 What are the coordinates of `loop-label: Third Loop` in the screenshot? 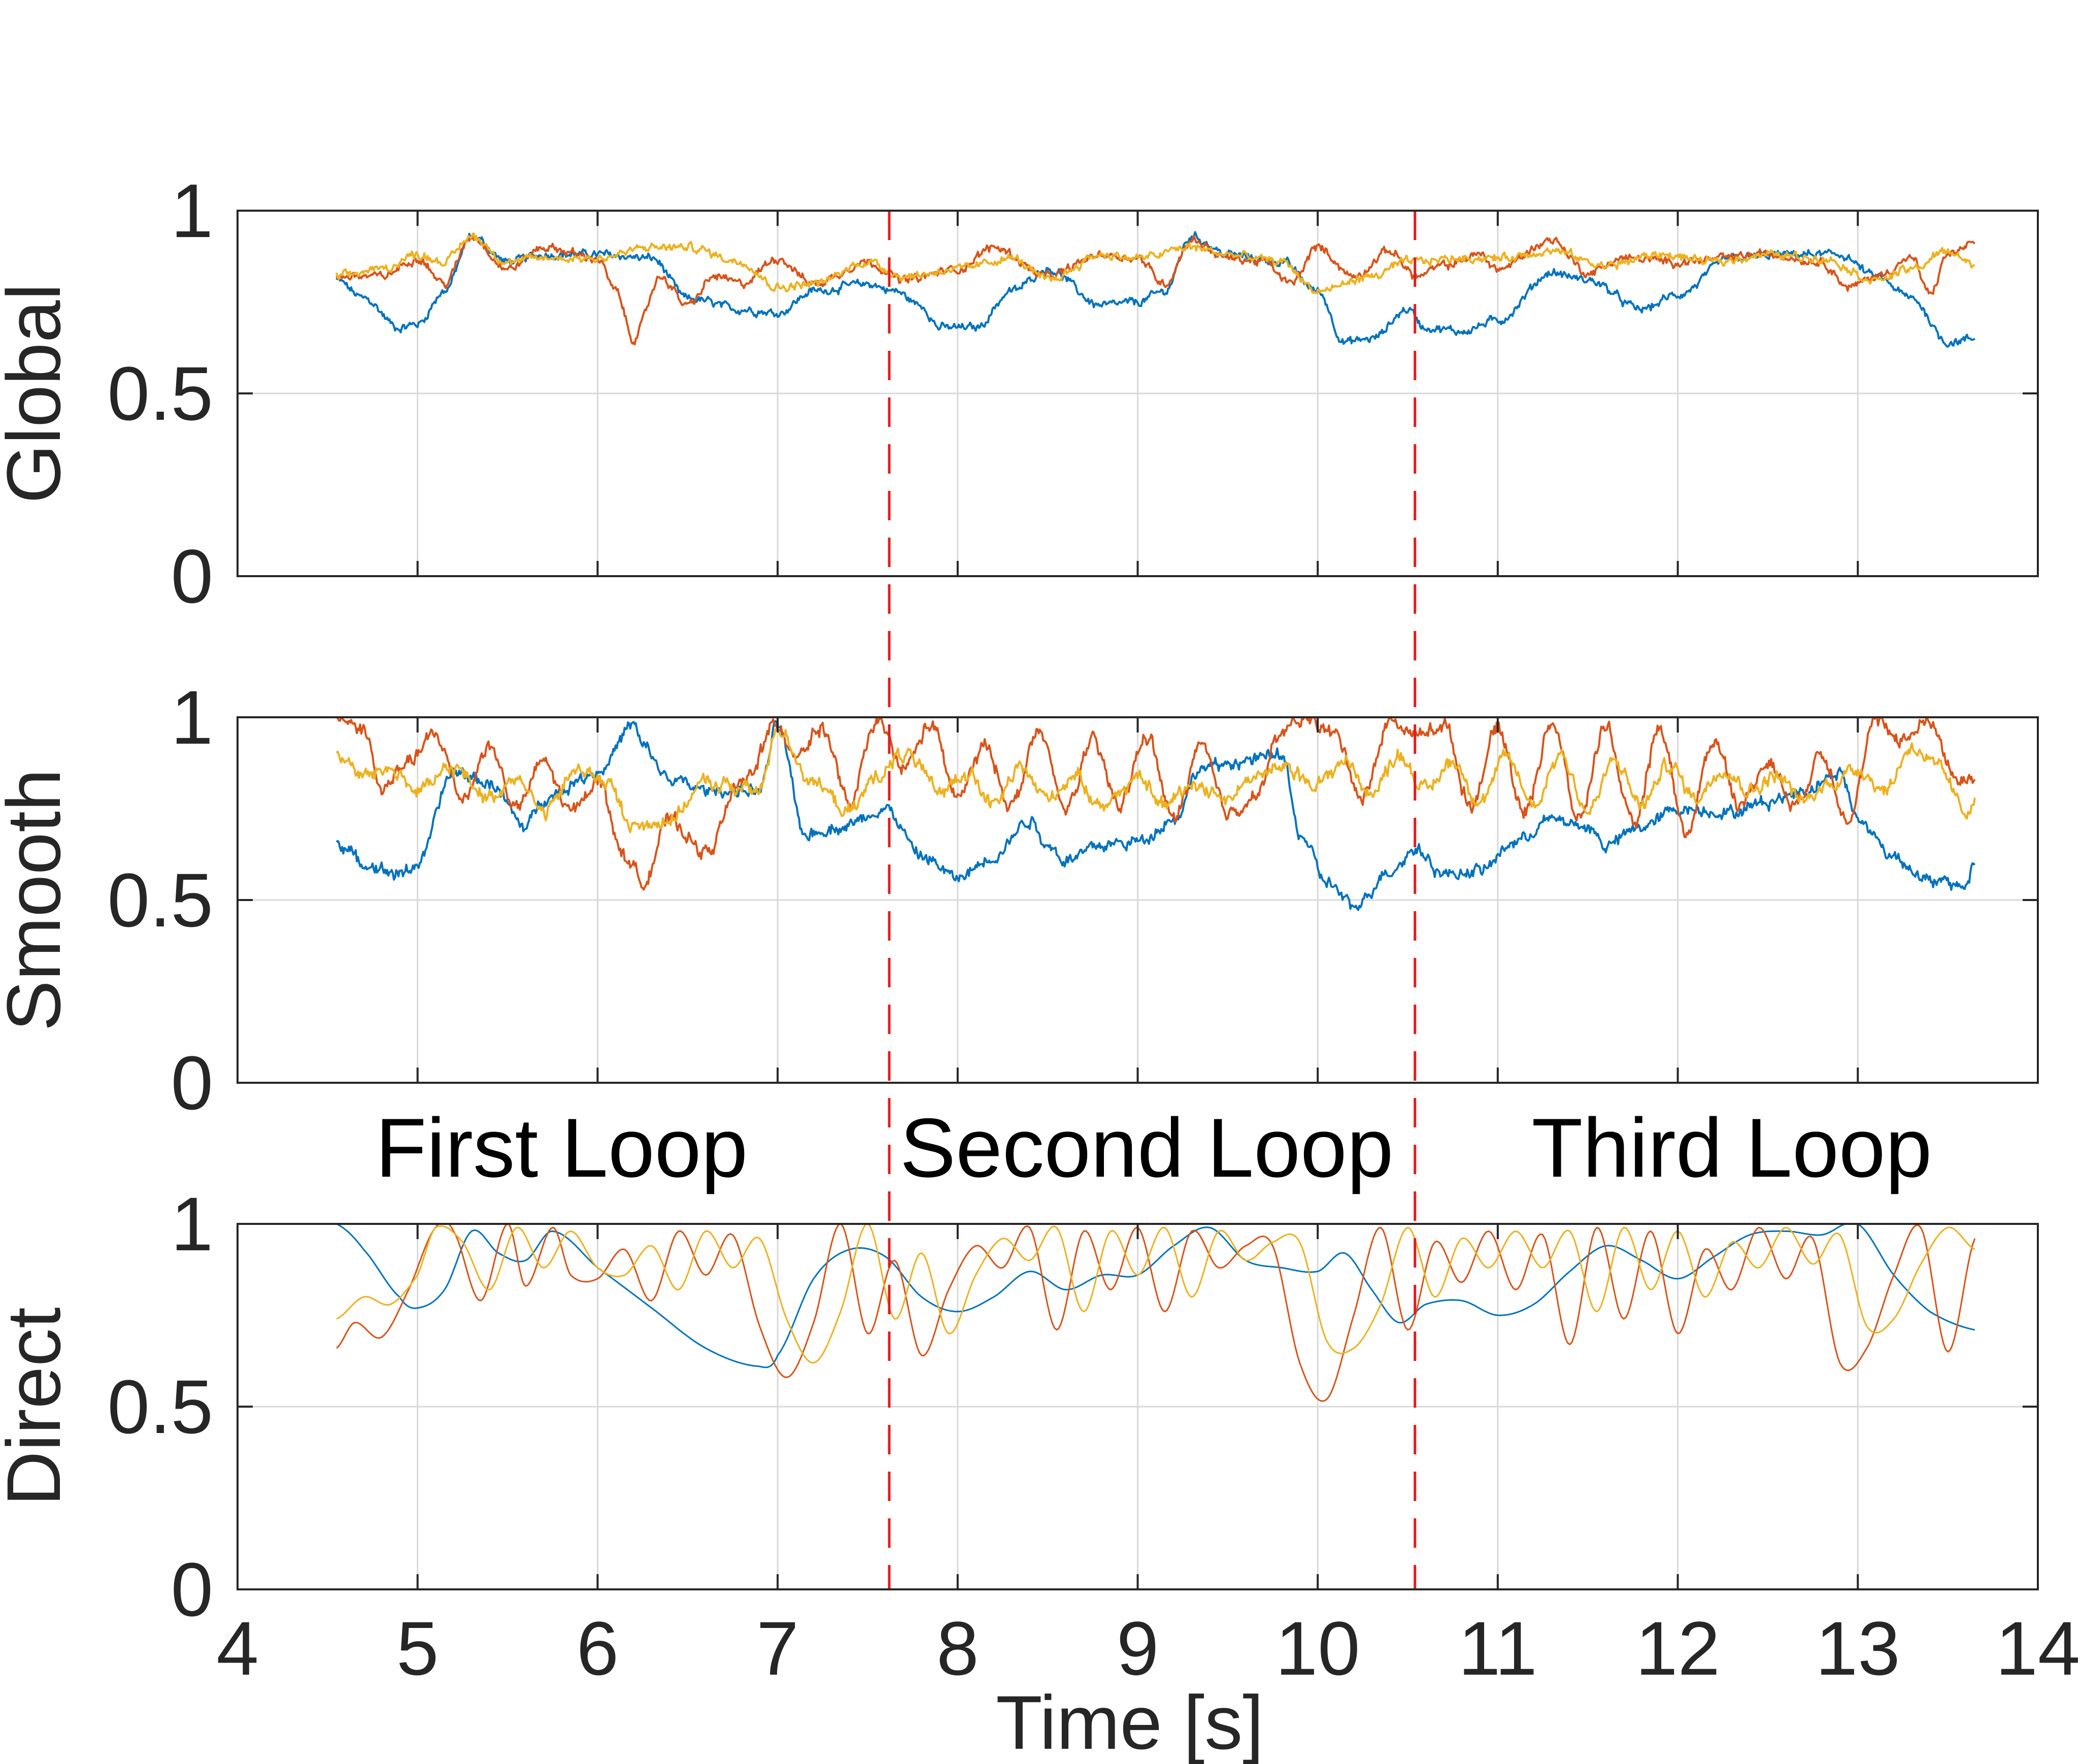 It's located at (1732, 1147).